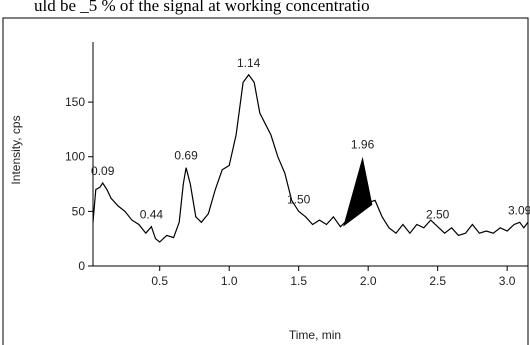 The image size is (530, 345). What do you see at coordinates (75, 157) in the screenshot?
I see `y-tick-label: 100` at bounding box center [75, 157].